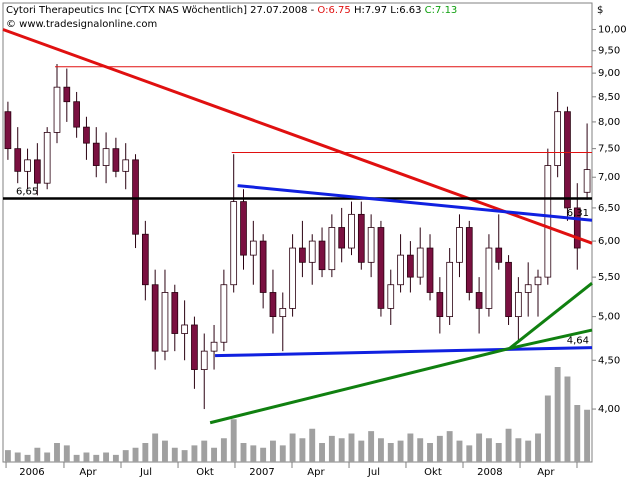 This screenshot has height=480, width=640. I want to click on y-unit: $, so click(600, 10).